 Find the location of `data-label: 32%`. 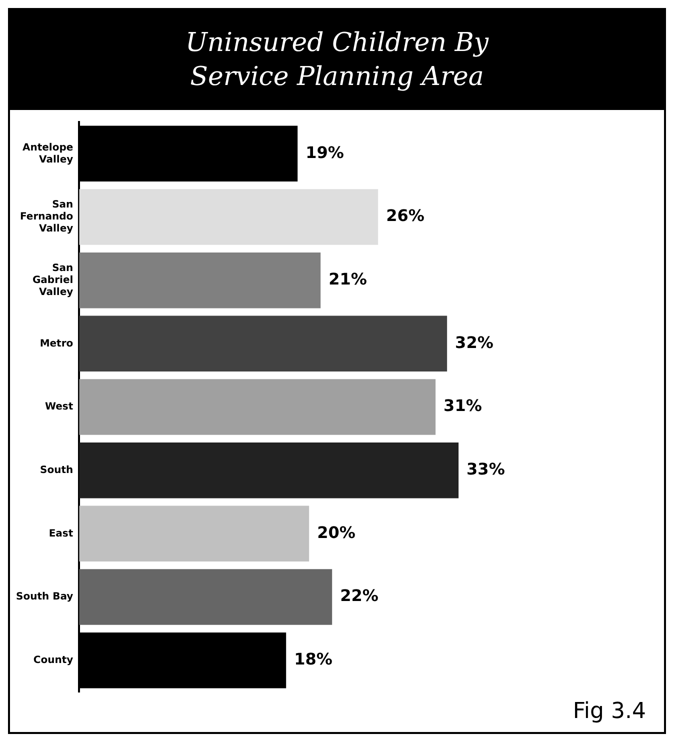

data-label: 32% is located at coordinates (474, 342).